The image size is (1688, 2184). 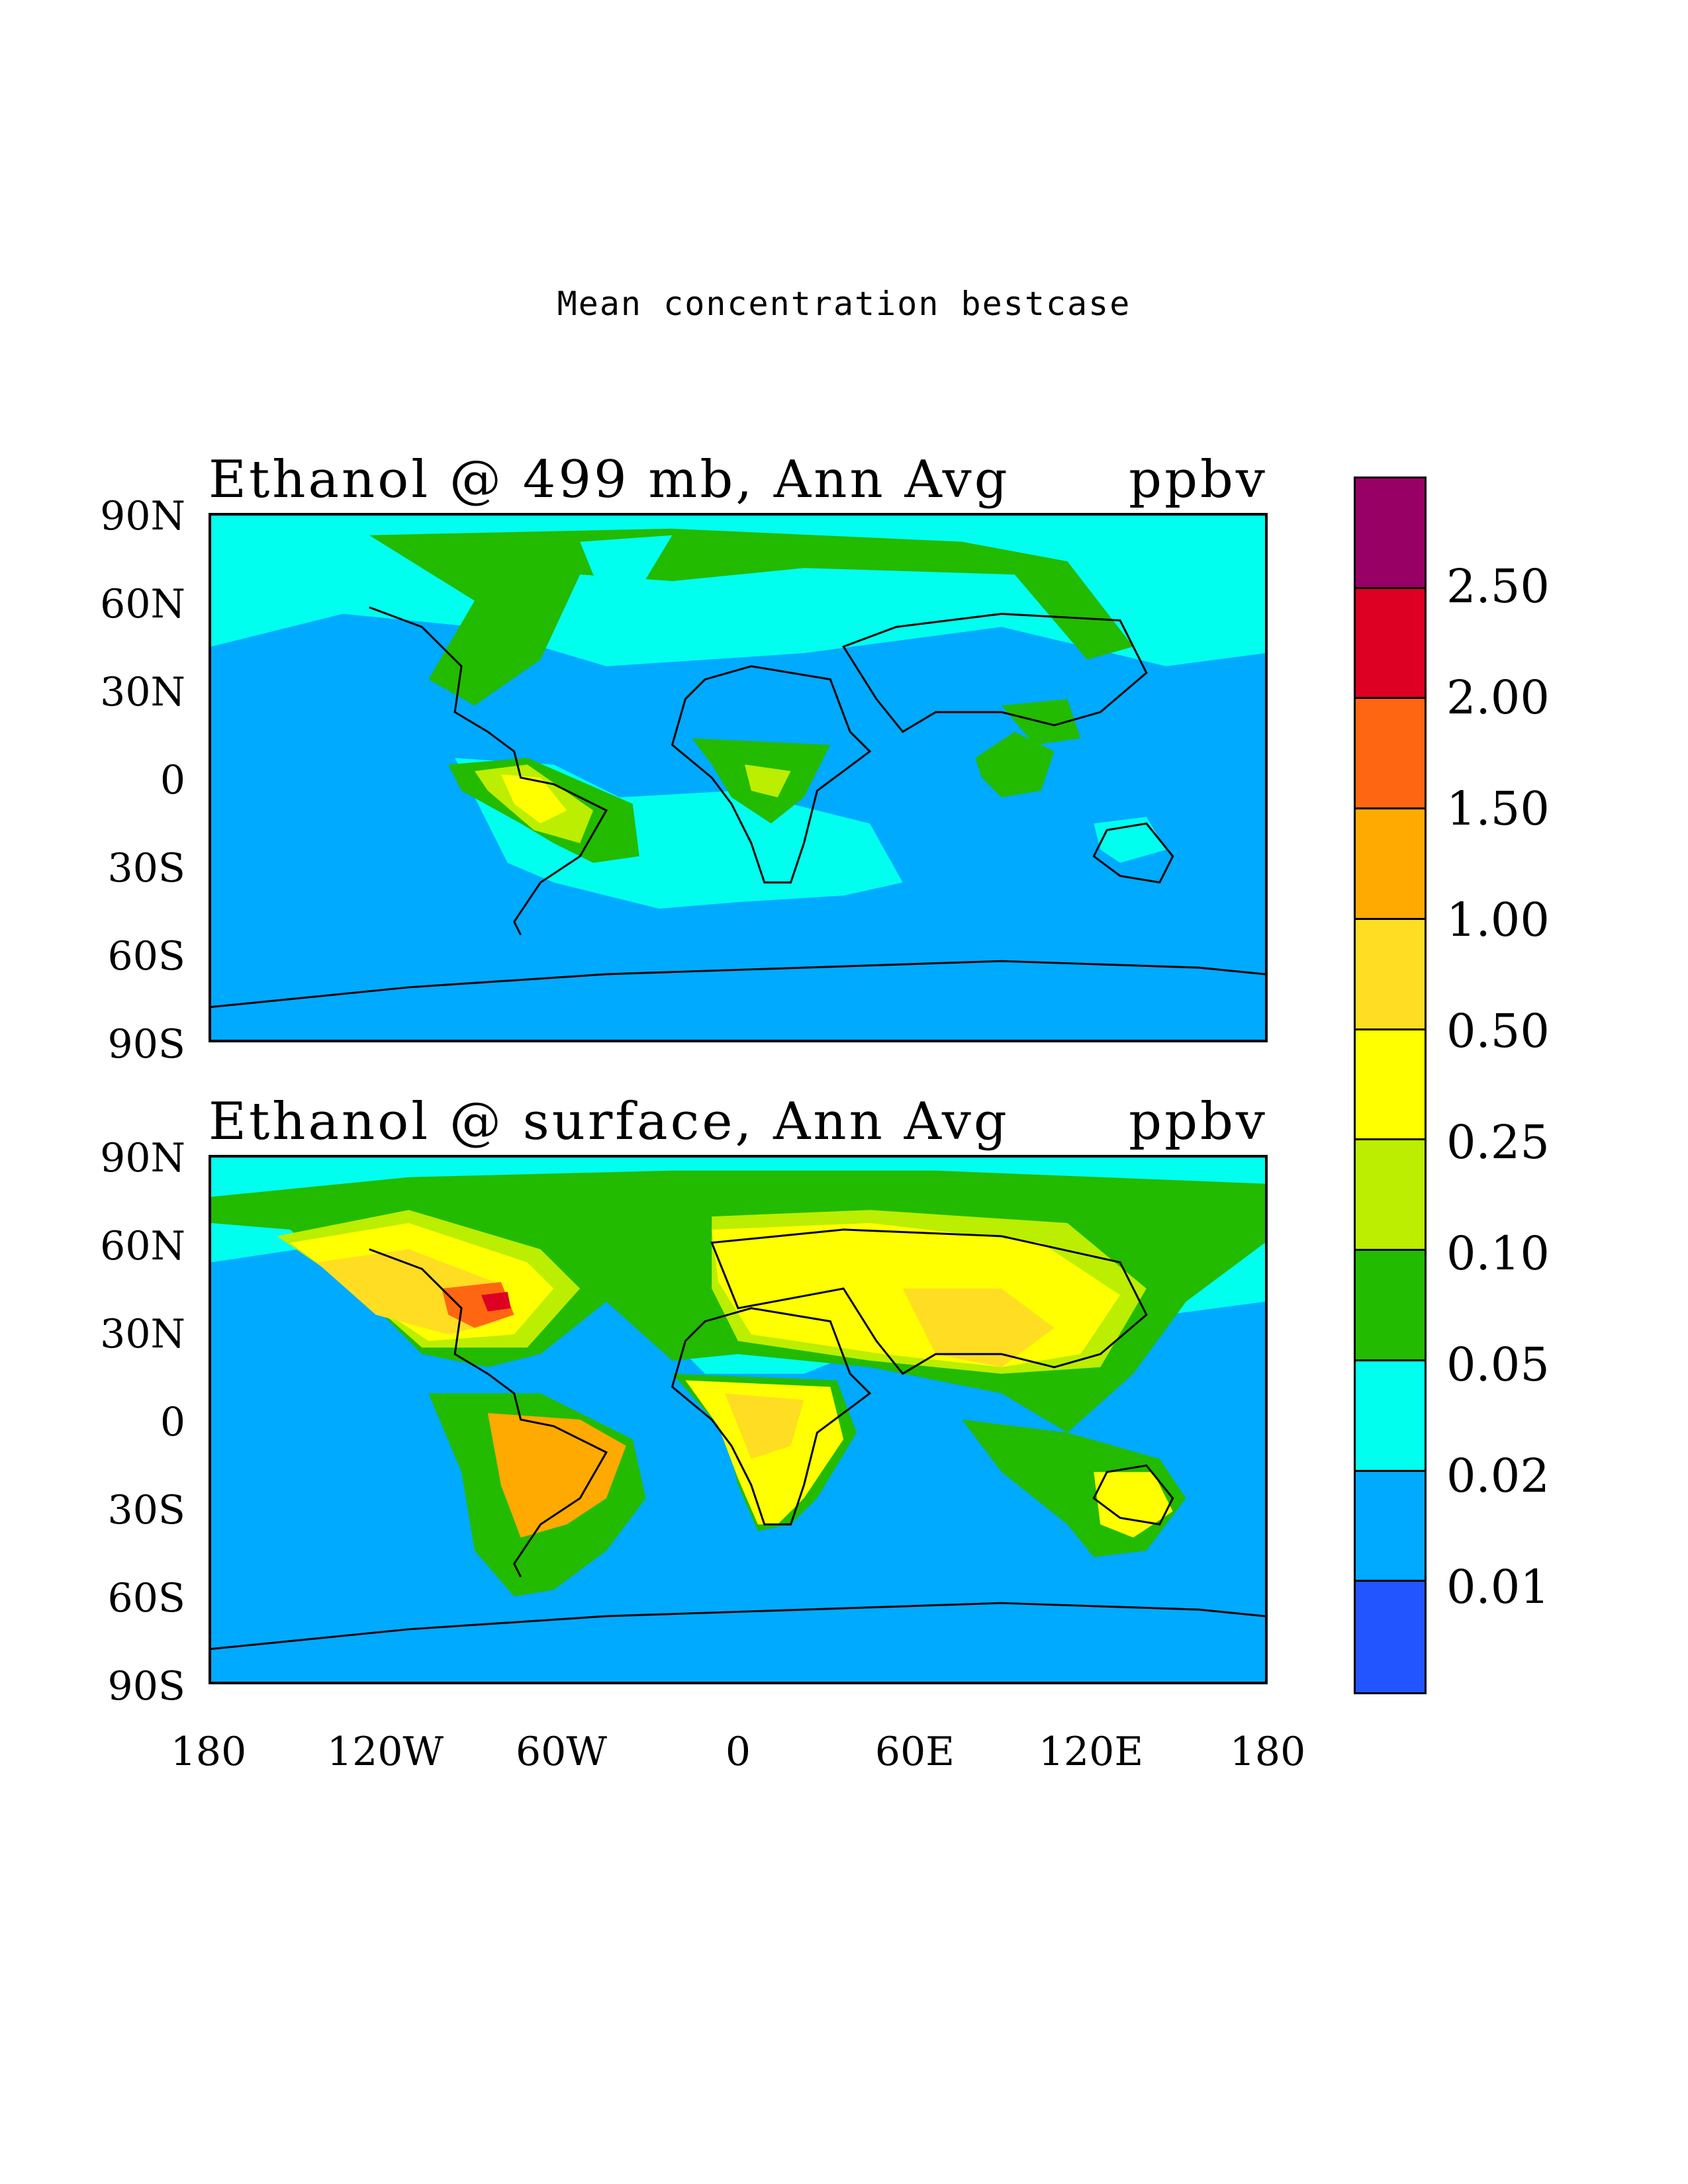 I want to click on lon-tick-label: 120W, so click(x=385, y=1752).